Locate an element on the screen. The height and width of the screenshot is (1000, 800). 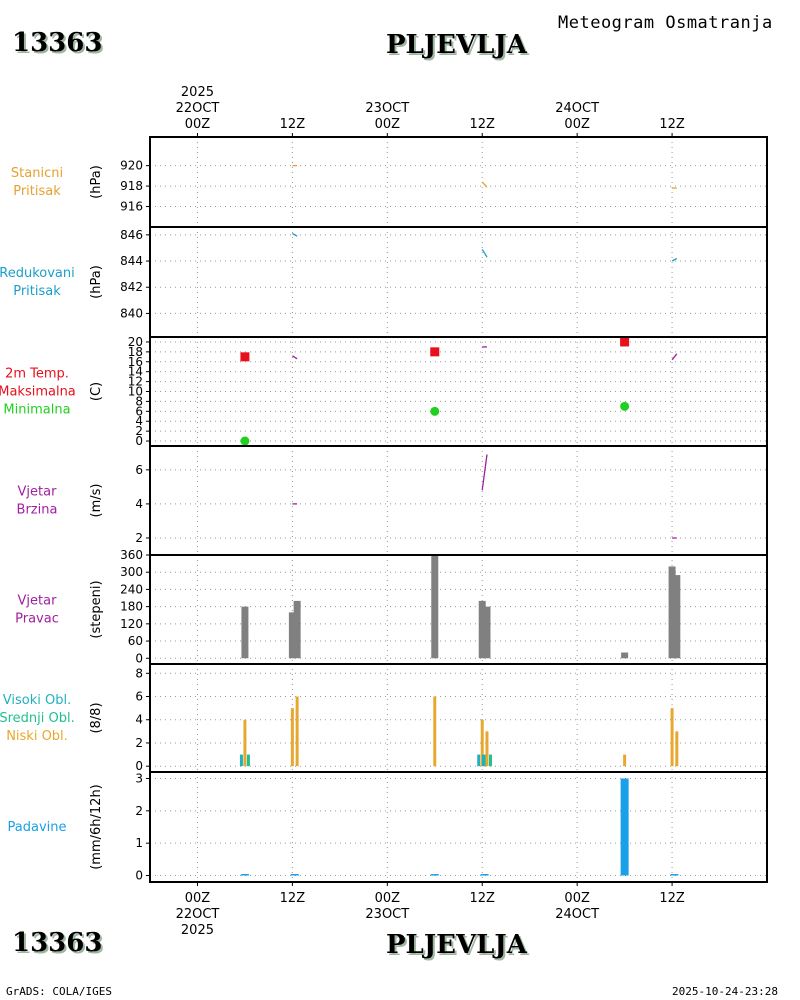
y-tick-label: 60 is located at coordinates (135, 641).